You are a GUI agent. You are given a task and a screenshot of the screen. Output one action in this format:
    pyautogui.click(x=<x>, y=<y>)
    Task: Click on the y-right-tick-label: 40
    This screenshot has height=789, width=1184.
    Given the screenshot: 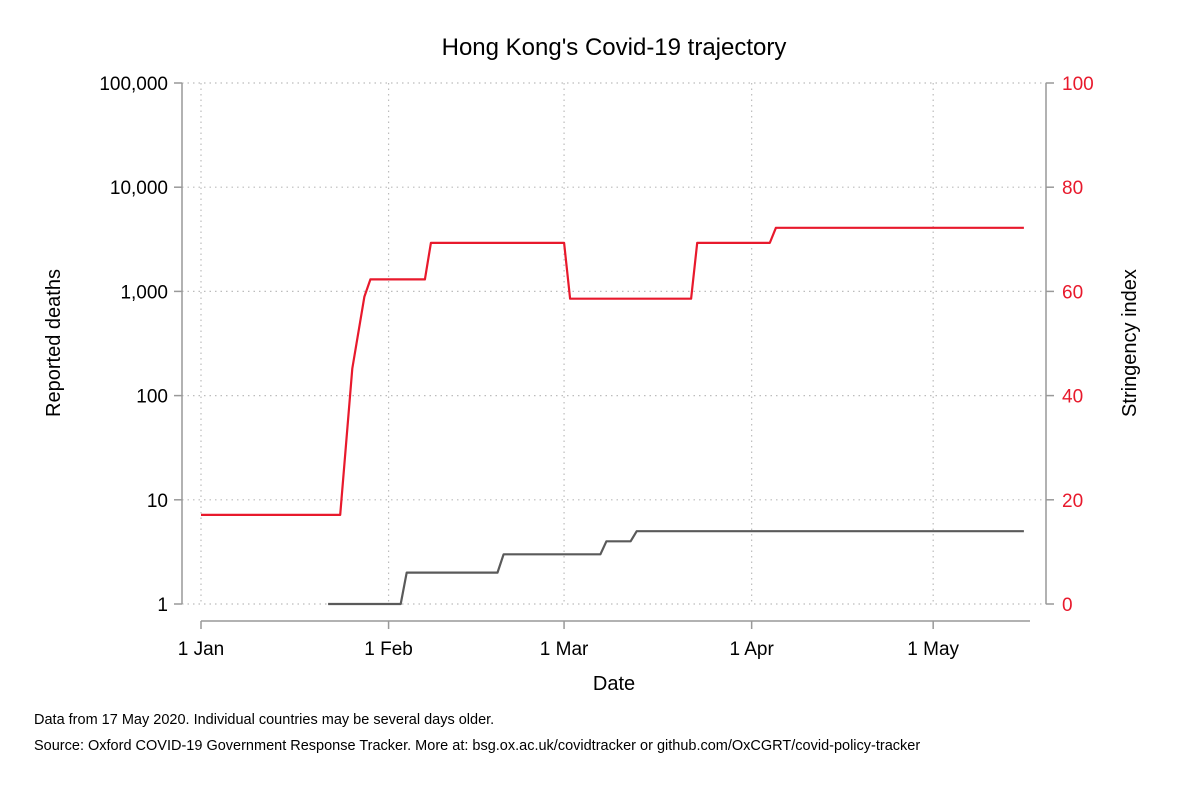 What is the action you would take?
    pyautogui.click(x=1072, y=397)
    